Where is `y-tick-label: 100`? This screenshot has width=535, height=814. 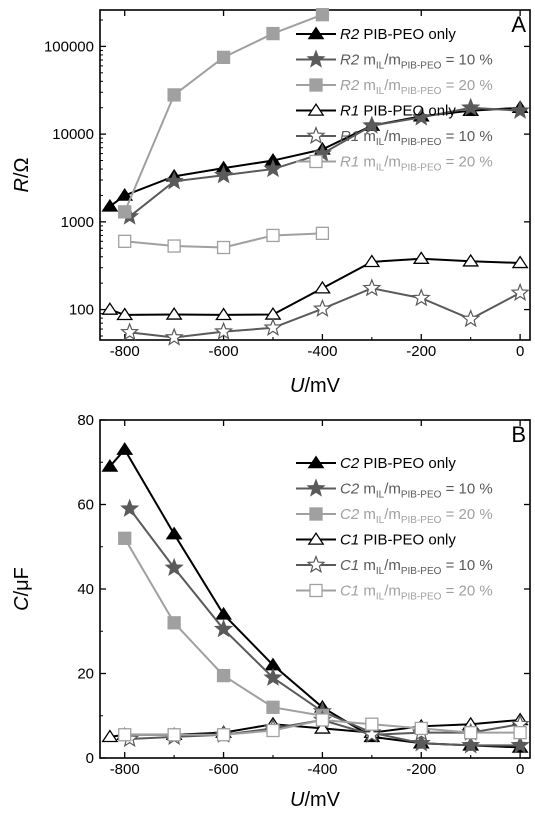
y-tick-label: 100 is located at coordinates (81, 310).